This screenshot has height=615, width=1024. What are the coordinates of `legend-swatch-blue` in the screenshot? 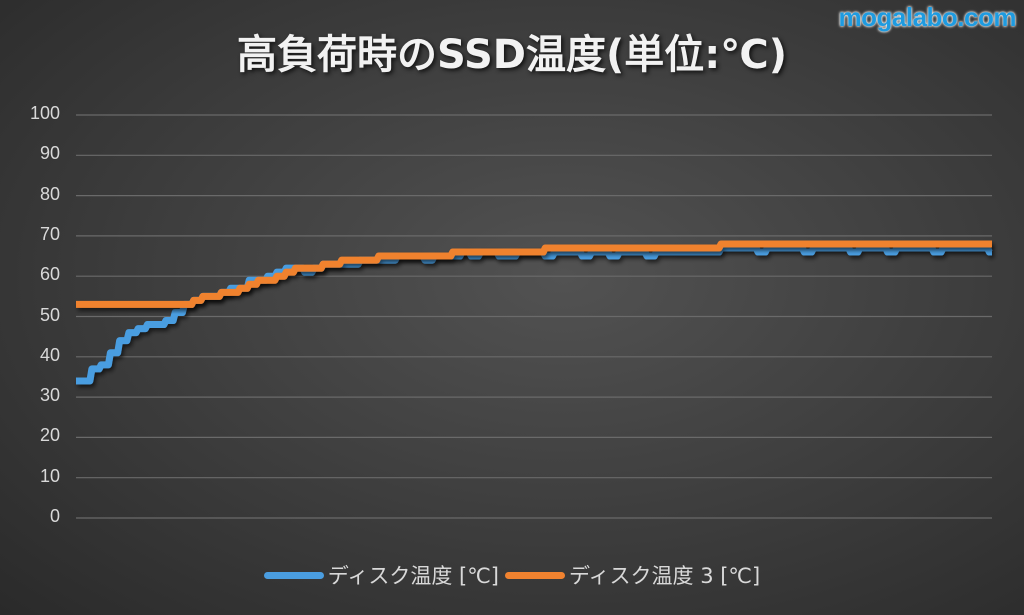 It's located at (293, 575).